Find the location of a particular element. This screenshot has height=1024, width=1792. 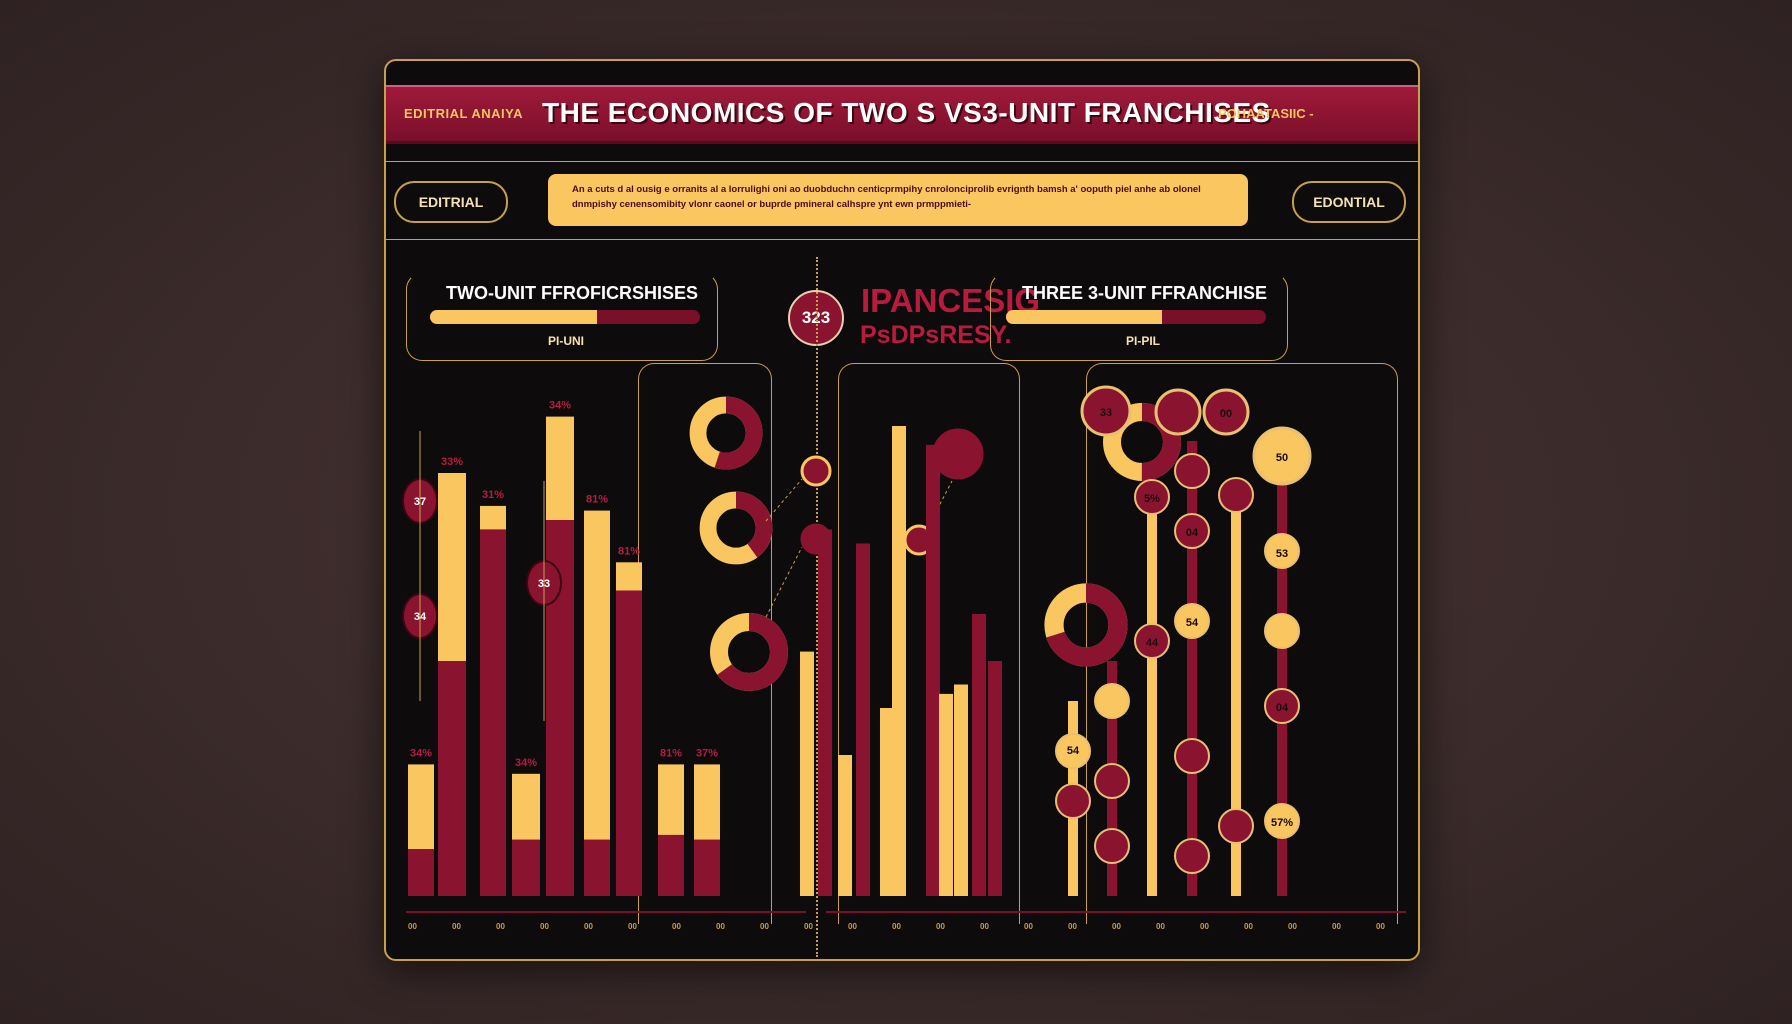

section-right-frame is located at coordinates (1139, 317).